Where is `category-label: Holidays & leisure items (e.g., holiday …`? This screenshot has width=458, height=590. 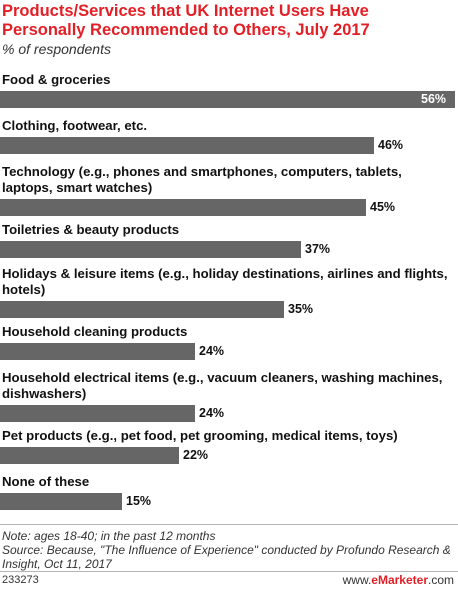 category-label: Holidays & leisure items (e.g., holiday … is located at coordinates (225, 281).